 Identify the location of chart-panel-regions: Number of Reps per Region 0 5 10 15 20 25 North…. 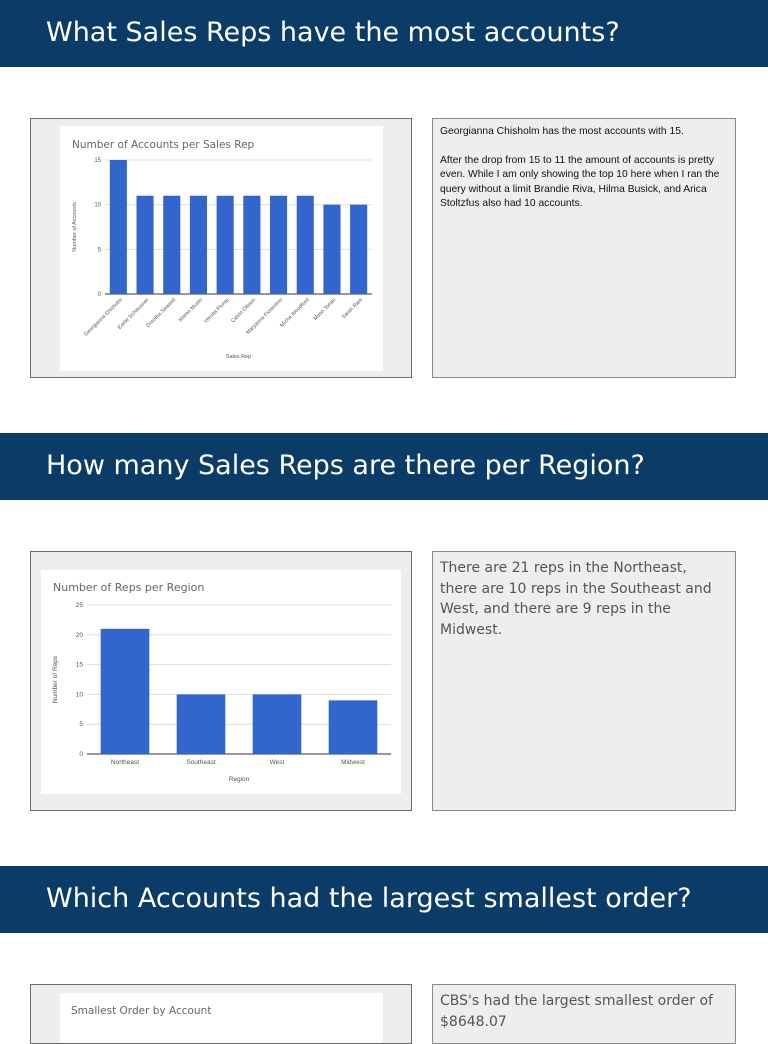
(221, 681).